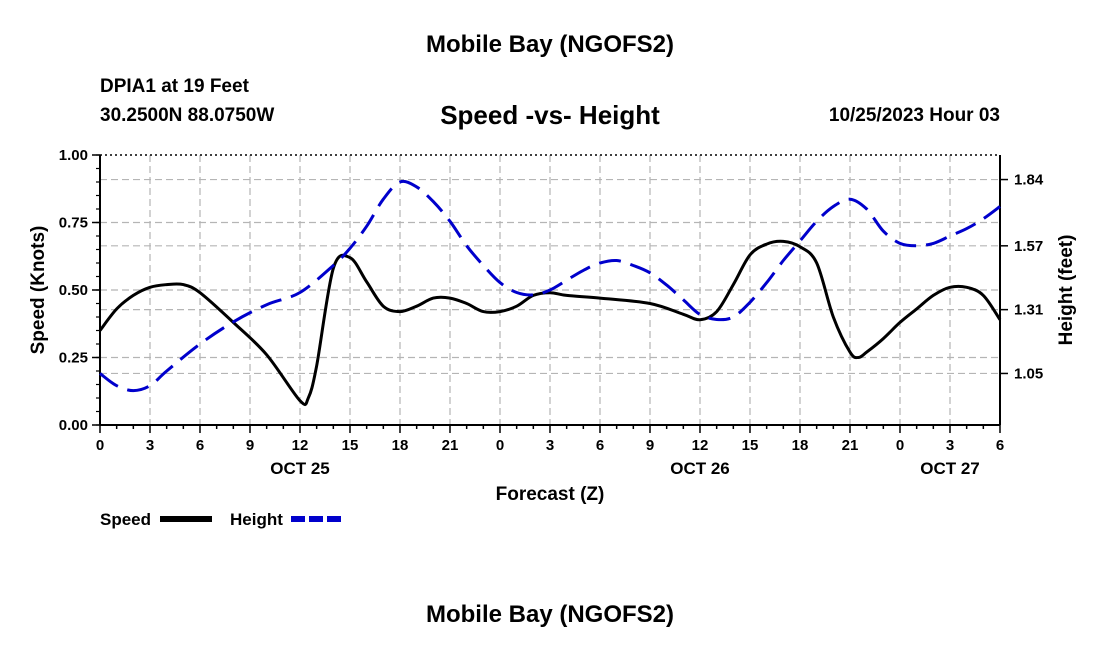  What do you see at coordinates (256, 519) in the screenshot?
I see `legend-label-height: Height` at bounding box center [256, 519].